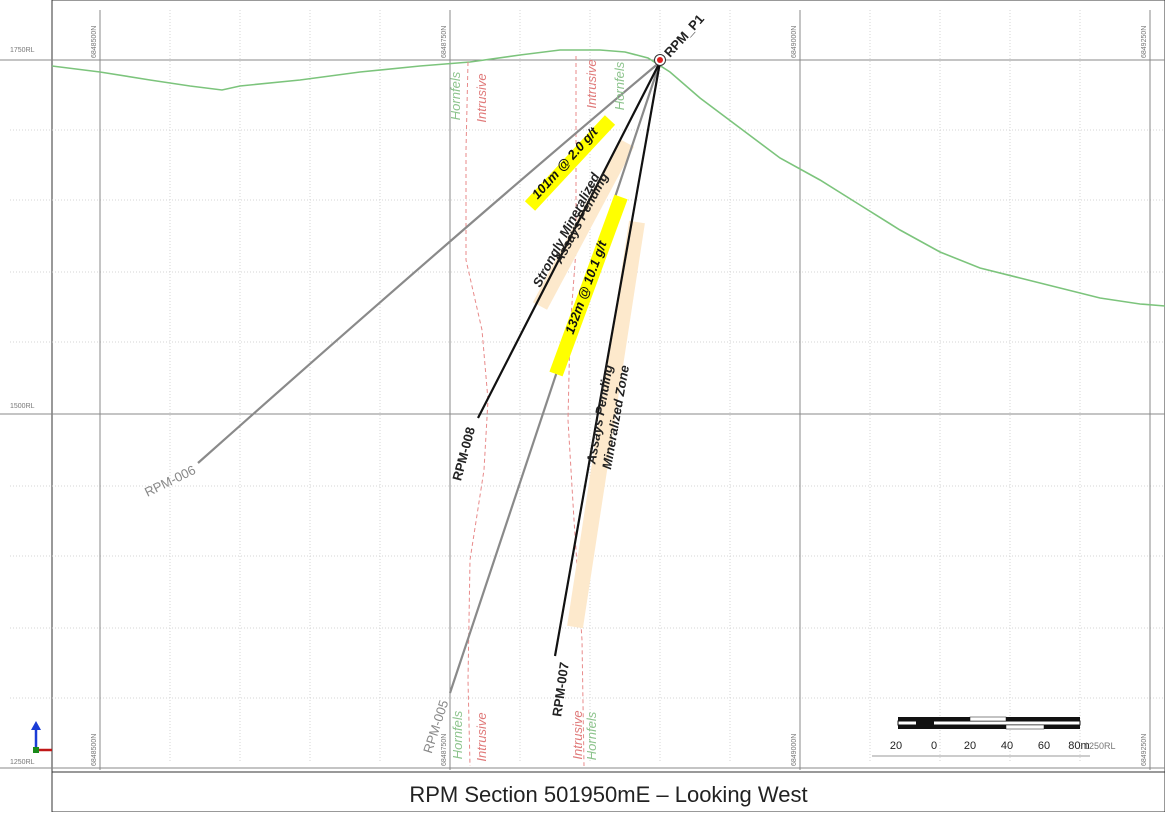  Describe the element at coordinates (444, 750) in the screenshot. I see `northing-label-bottom-2: 6848750N` at that location.